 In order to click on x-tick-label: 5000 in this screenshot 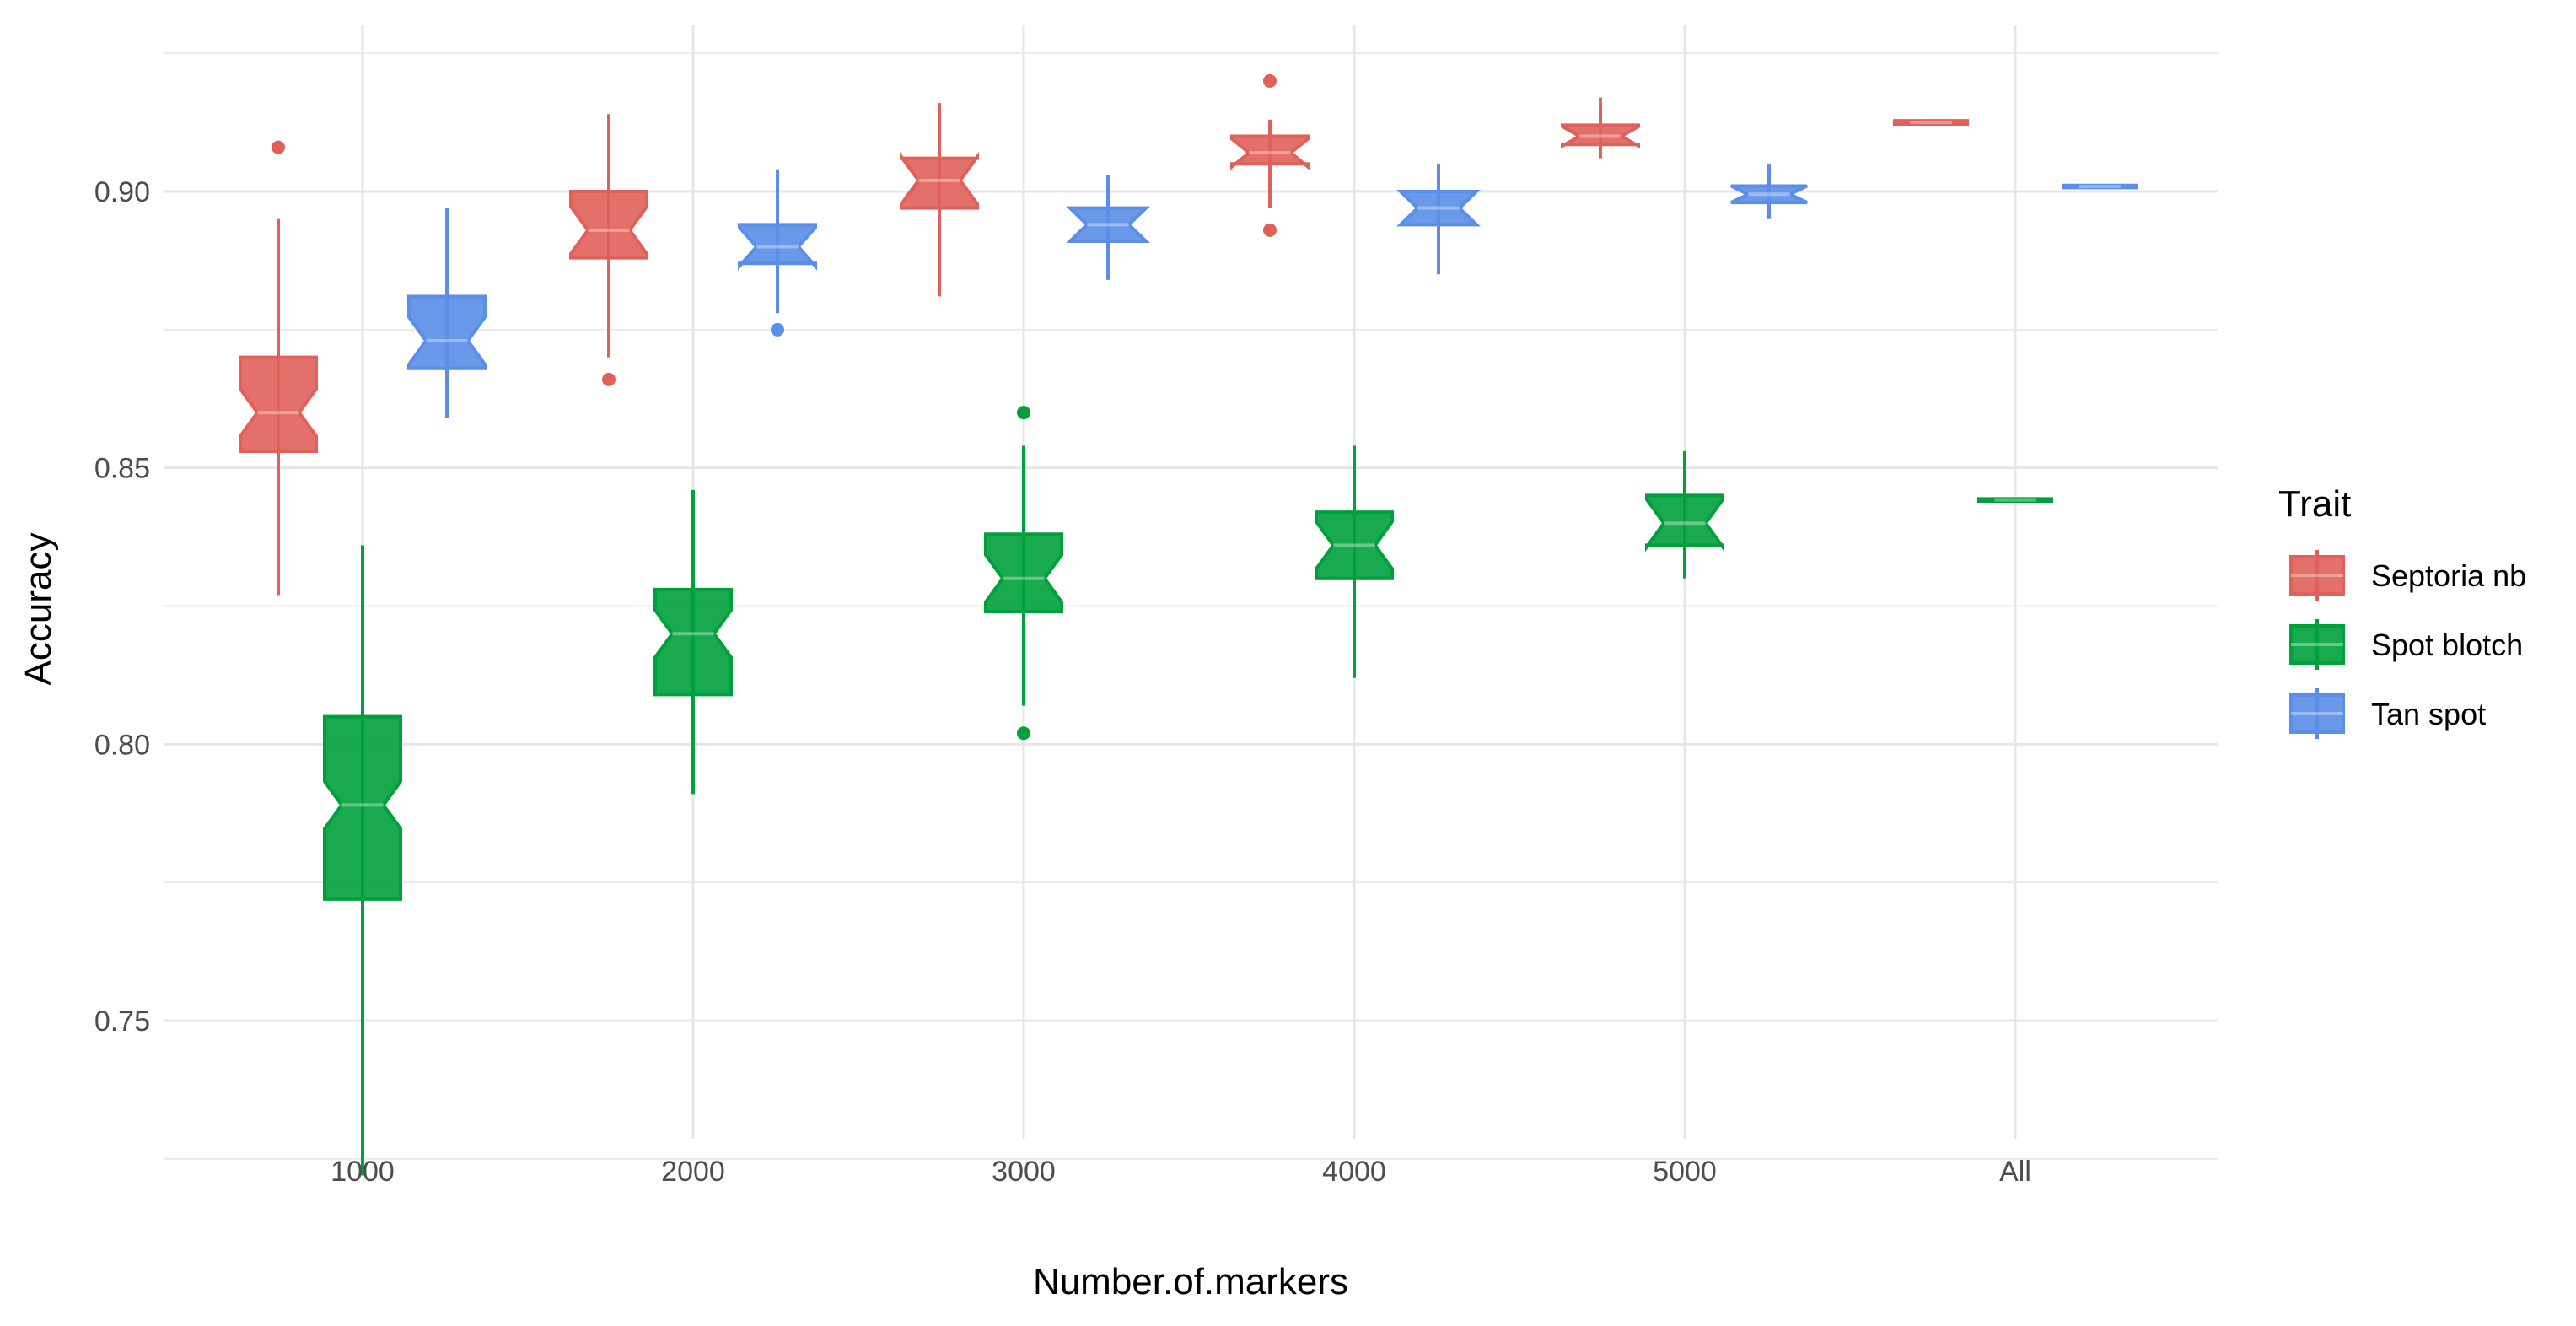, I will do `click(1685, 1172)`.